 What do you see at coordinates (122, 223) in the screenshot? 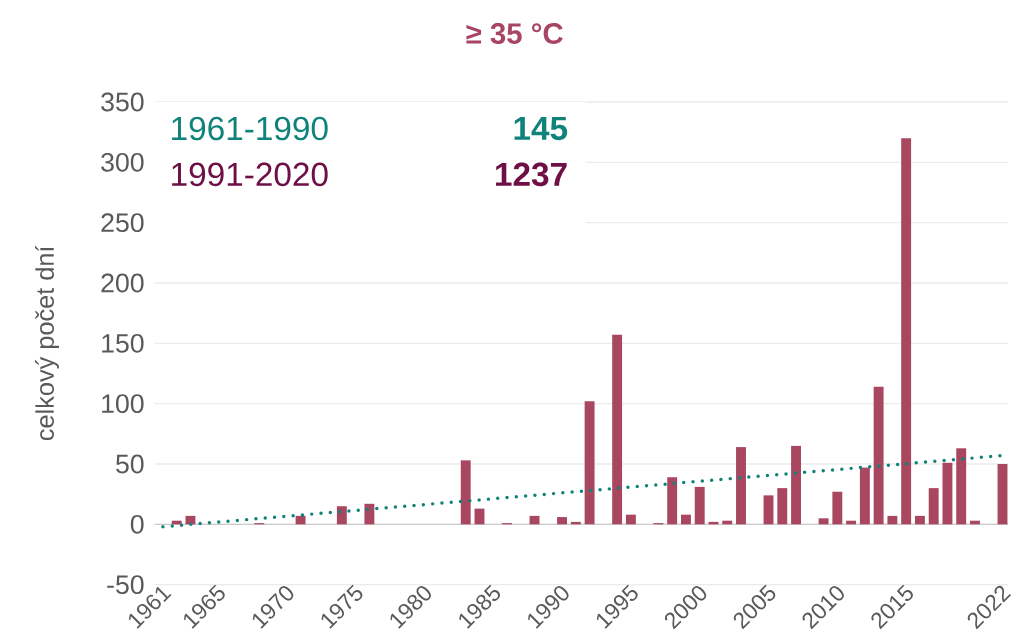
I see `y-tick-label: 250` at bounding box center [122, 223].